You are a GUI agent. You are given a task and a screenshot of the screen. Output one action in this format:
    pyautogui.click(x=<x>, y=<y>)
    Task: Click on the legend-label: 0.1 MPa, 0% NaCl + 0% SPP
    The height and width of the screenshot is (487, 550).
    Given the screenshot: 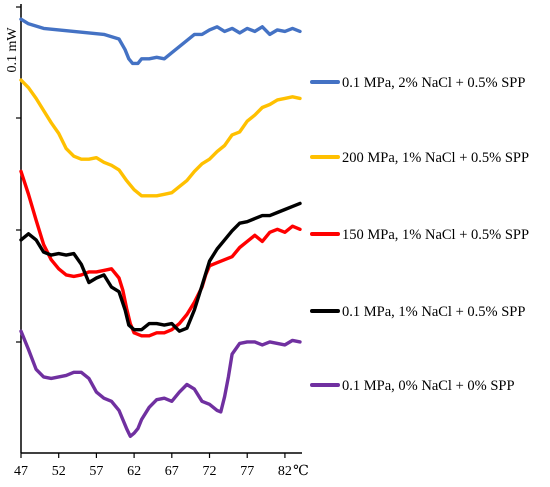 What is the action you would take?
    pyautogui.click(x=428, y=386)
    